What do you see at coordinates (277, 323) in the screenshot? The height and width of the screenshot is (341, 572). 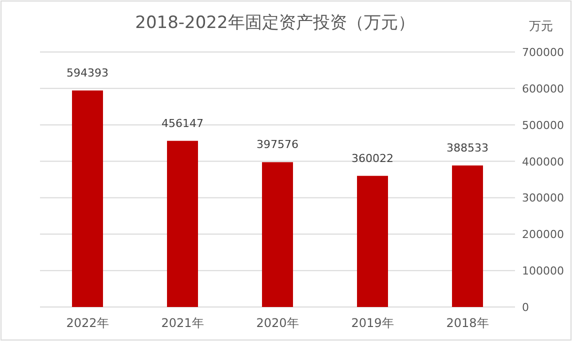 I see `x-tick-label: 2020年` at bounding box center [277, 323].